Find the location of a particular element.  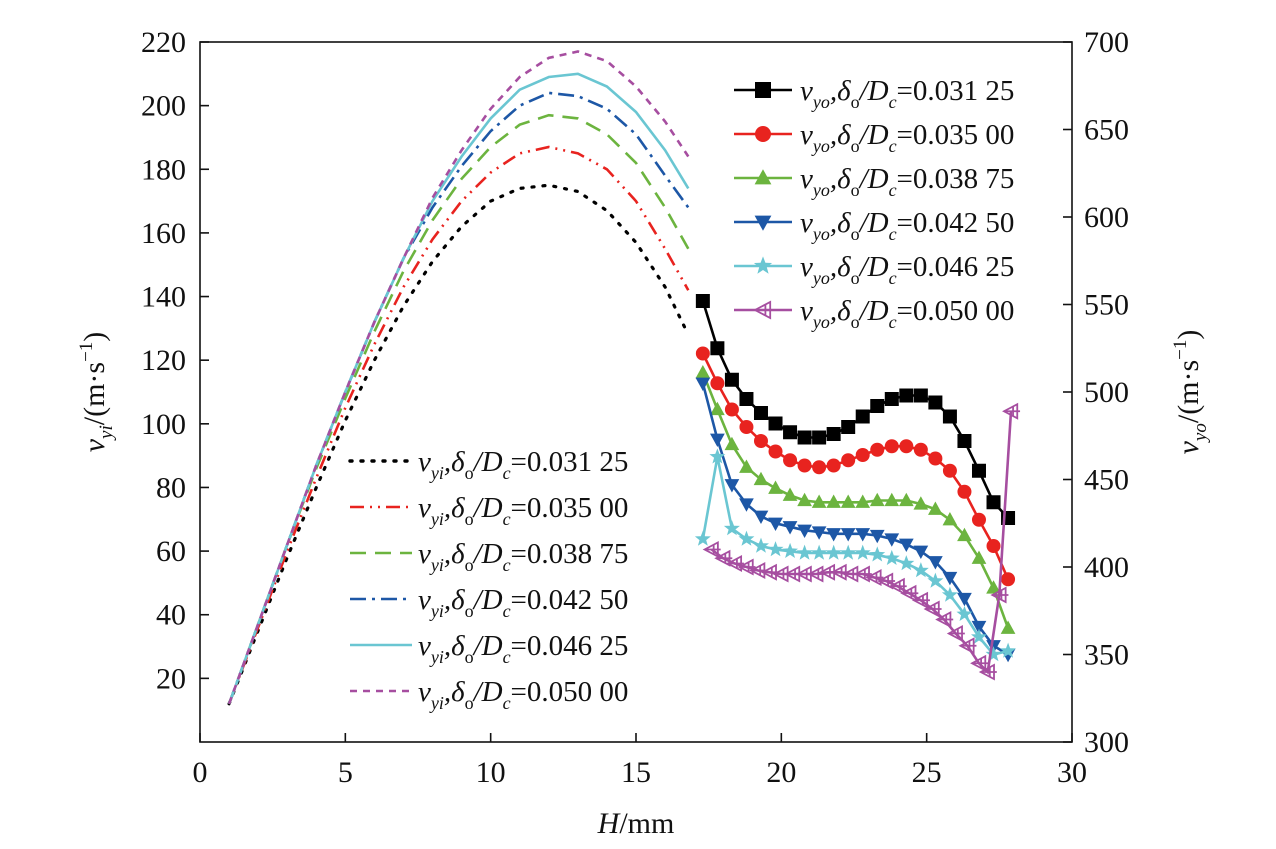

x-tick-label: 10 is located at coordinates (491, 772).